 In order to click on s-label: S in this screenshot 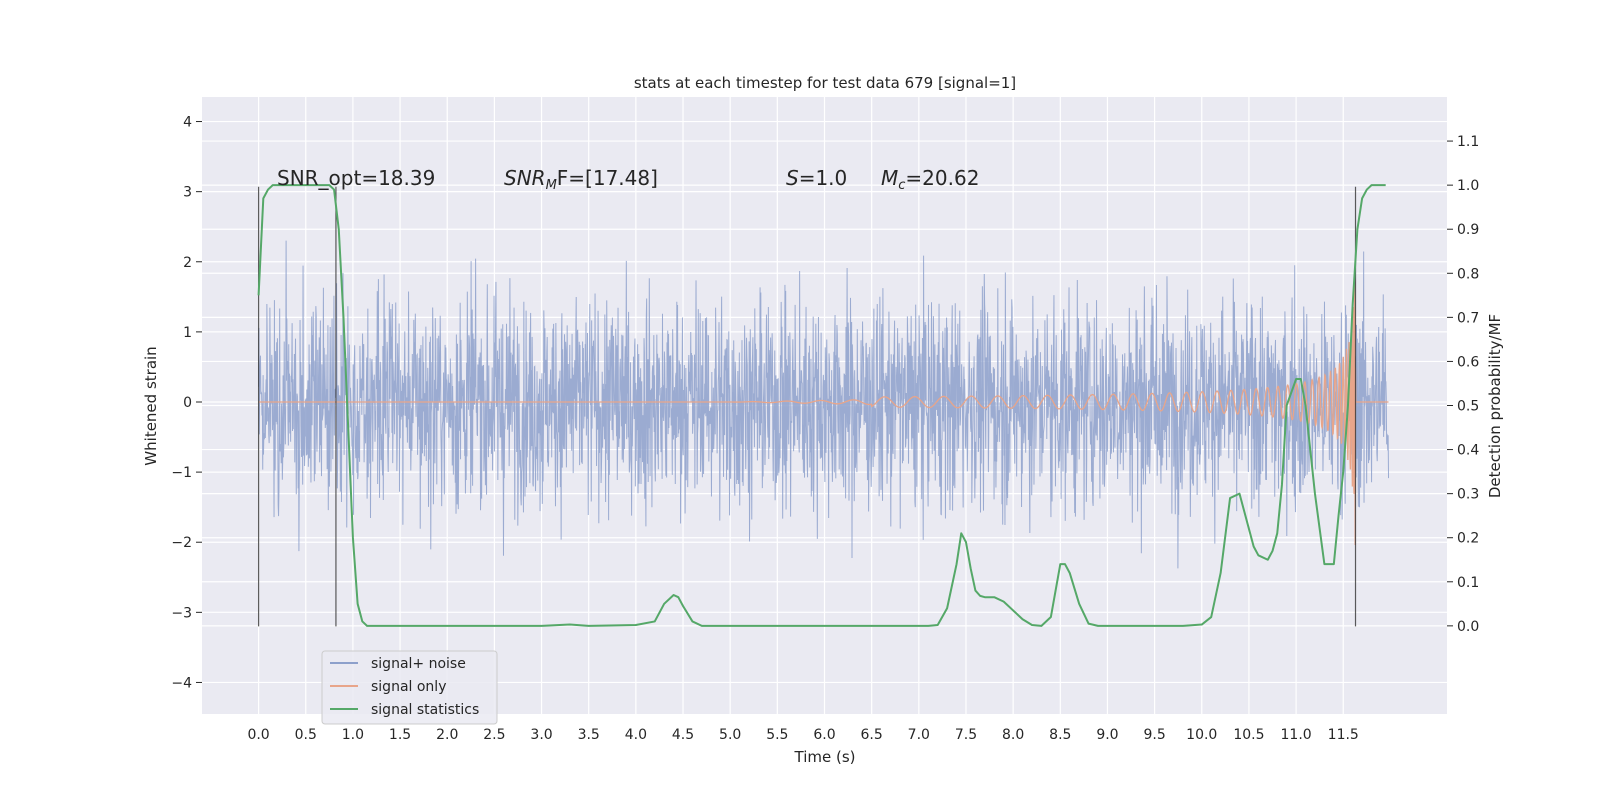, I will do `click(792, 178)`.